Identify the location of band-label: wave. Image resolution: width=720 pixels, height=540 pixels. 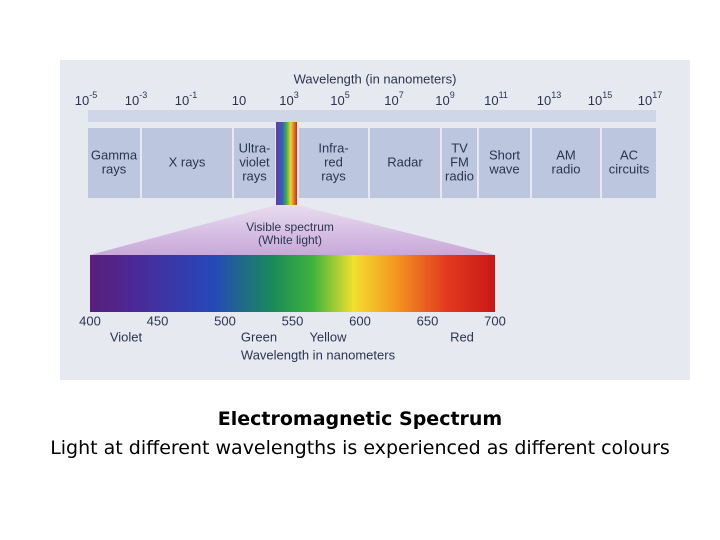
(503, 168).